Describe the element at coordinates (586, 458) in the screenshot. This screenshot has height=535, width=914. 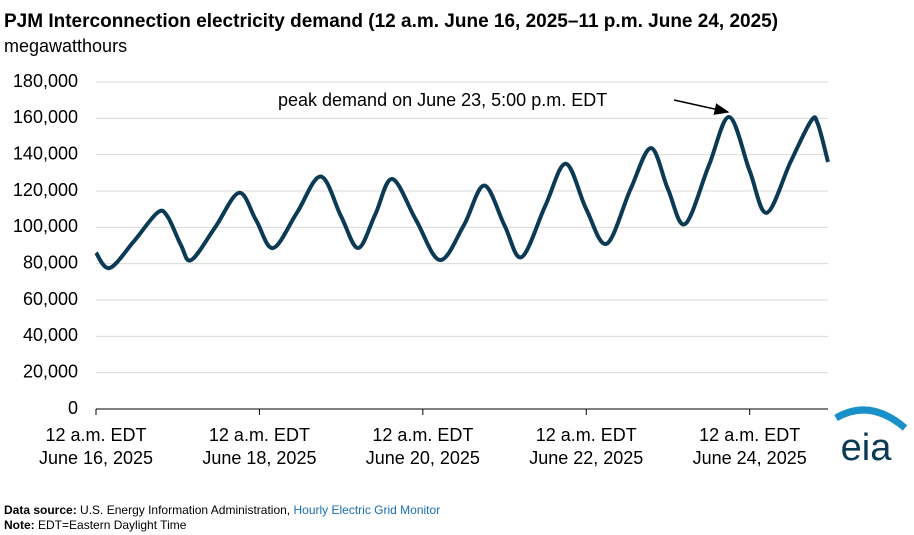
I see `x-tick-label: June 22, 2025` at that location.